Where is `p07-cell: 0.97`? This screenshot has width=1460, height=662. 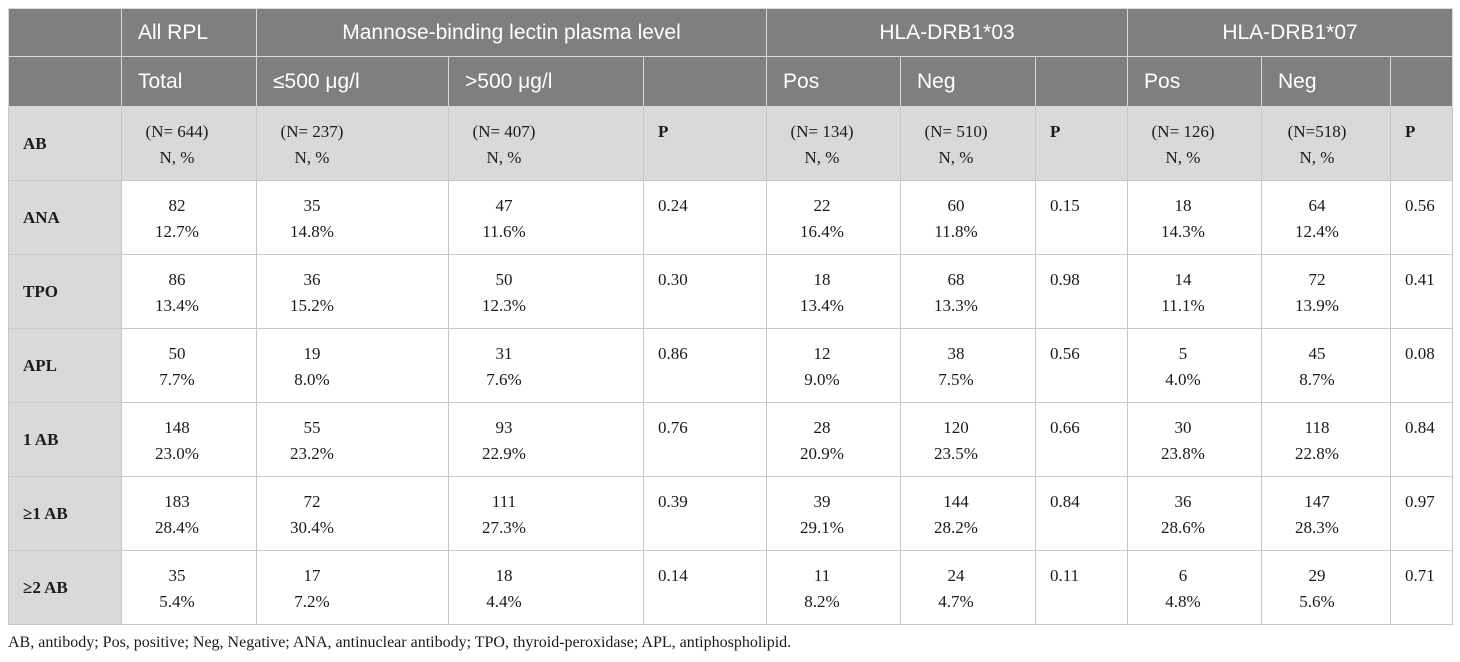
p07-cell: 0.97 is located at coordinates (1422, 513).